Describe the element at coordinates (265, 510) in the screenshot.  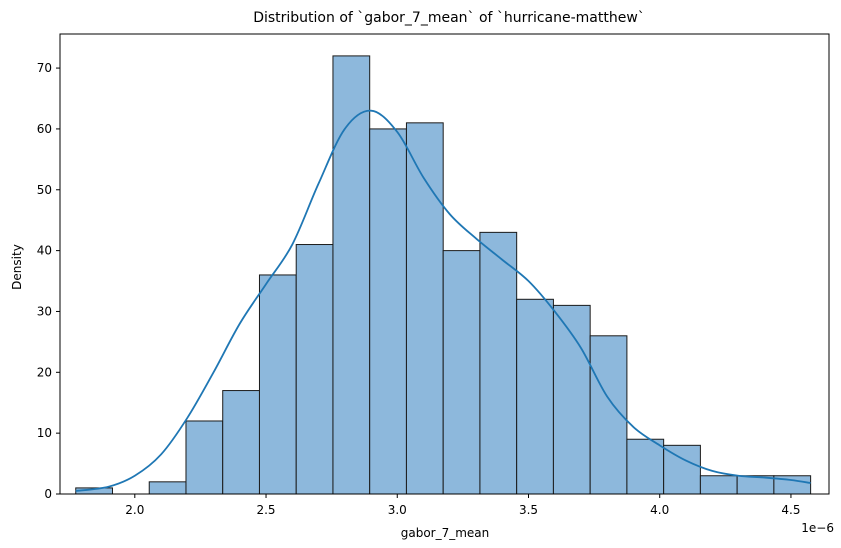
I see `x-tick-label: 2.5` at that location.